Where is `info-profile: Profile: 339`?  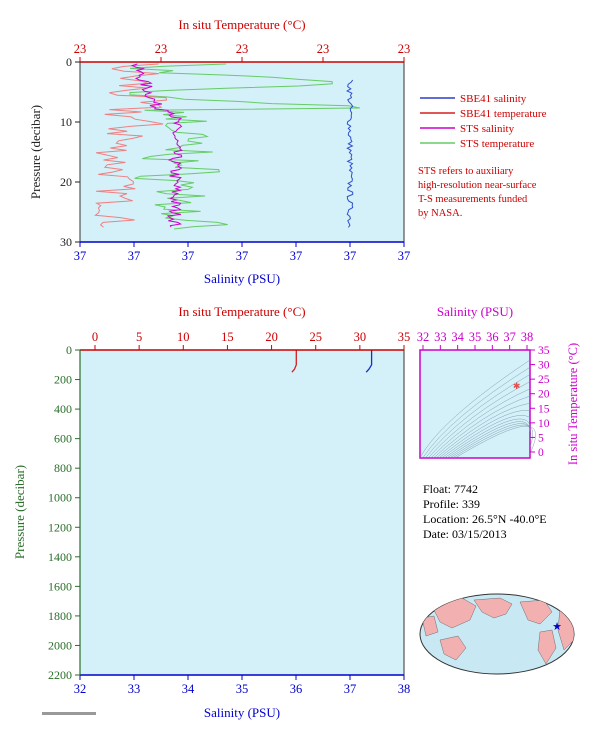
info-profile: Profile: 339 is located at coordinates (451, 504).